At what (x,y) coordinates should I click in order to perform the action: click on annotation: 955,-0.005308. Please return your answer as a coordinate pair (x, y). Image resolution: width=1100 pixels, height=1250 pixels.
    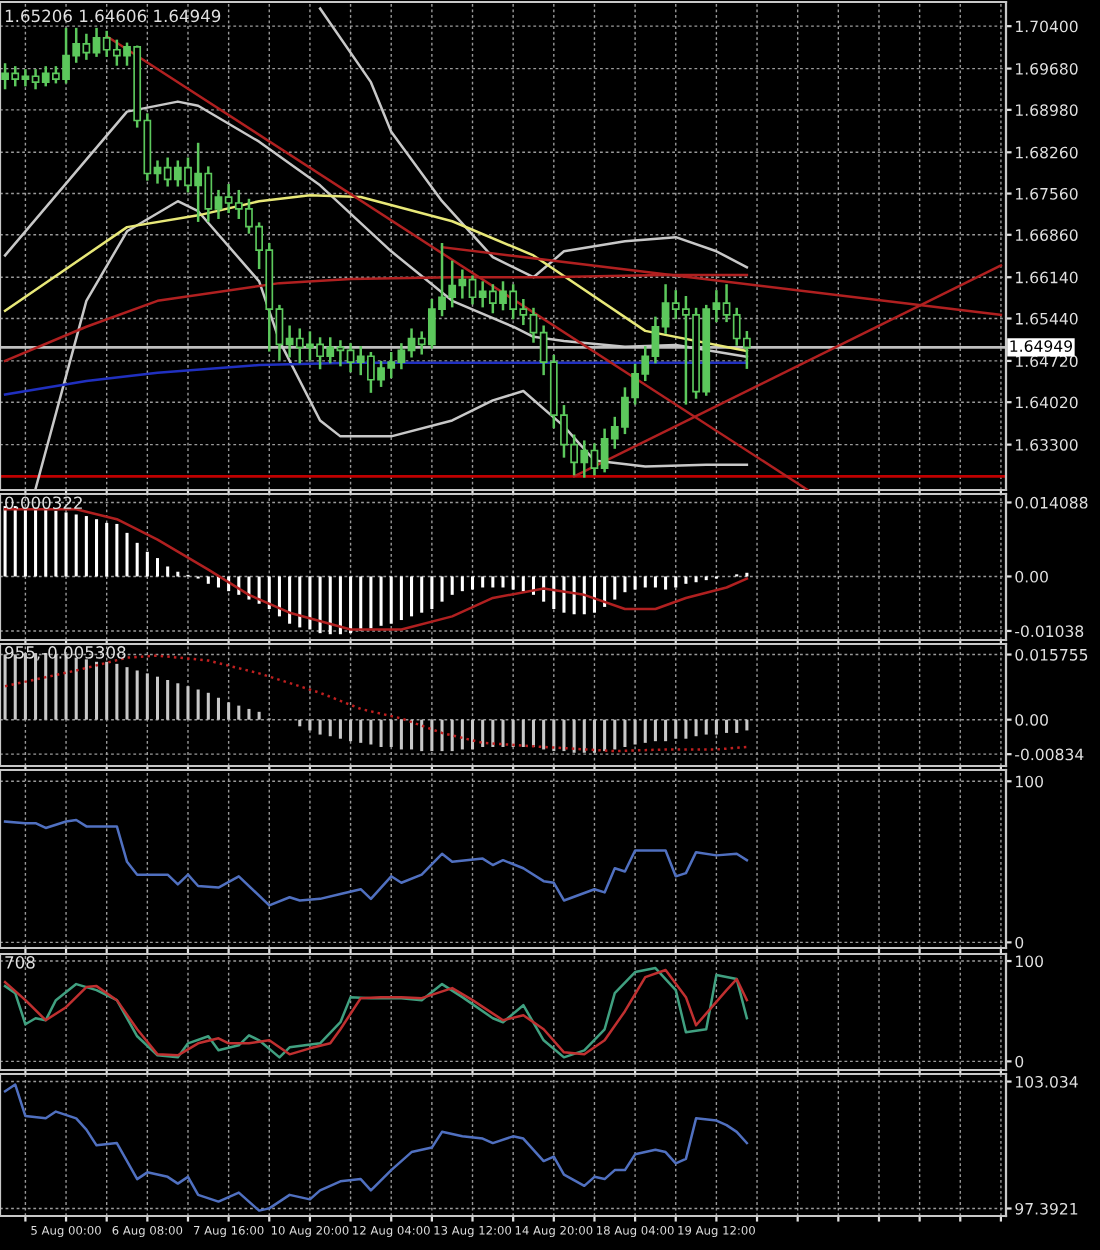
    Looking at the image, I should click on (65, 653).